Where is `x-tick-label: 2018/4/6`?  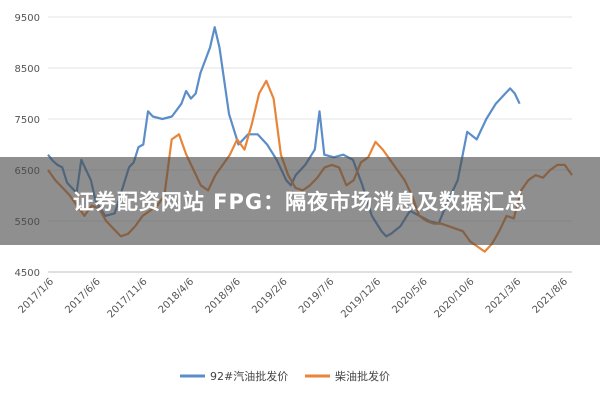
x-tick-label: 2018/4/6 is located at coordinates (177, 296).